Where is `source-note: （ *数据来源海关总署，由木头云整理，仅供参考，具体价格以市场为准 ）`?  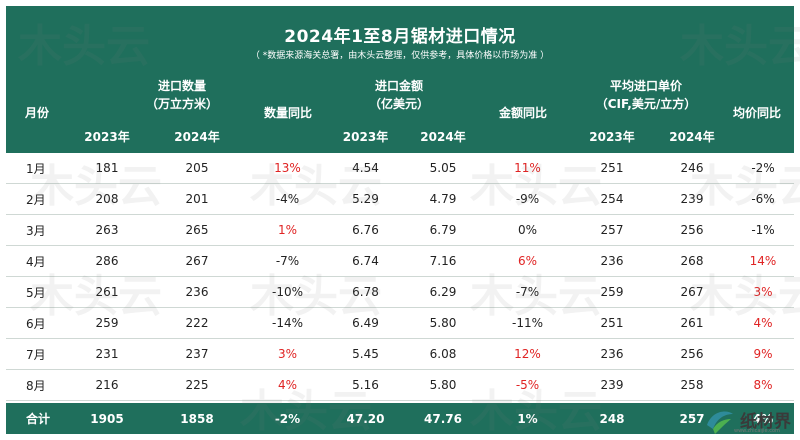 source-note: （ *数据来源海关总署，由木头云整理，仅供参考，具体价格以市场为准 ） is located at coordinates (400, 56).